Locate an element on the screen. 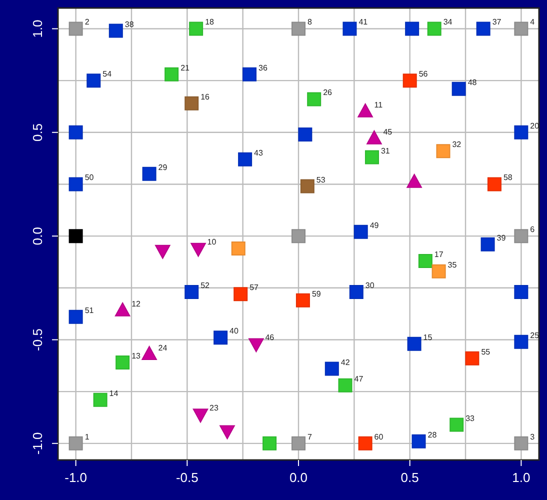 The image size is (547, 500). annotation: 30 is located at coordinates (370, 285).